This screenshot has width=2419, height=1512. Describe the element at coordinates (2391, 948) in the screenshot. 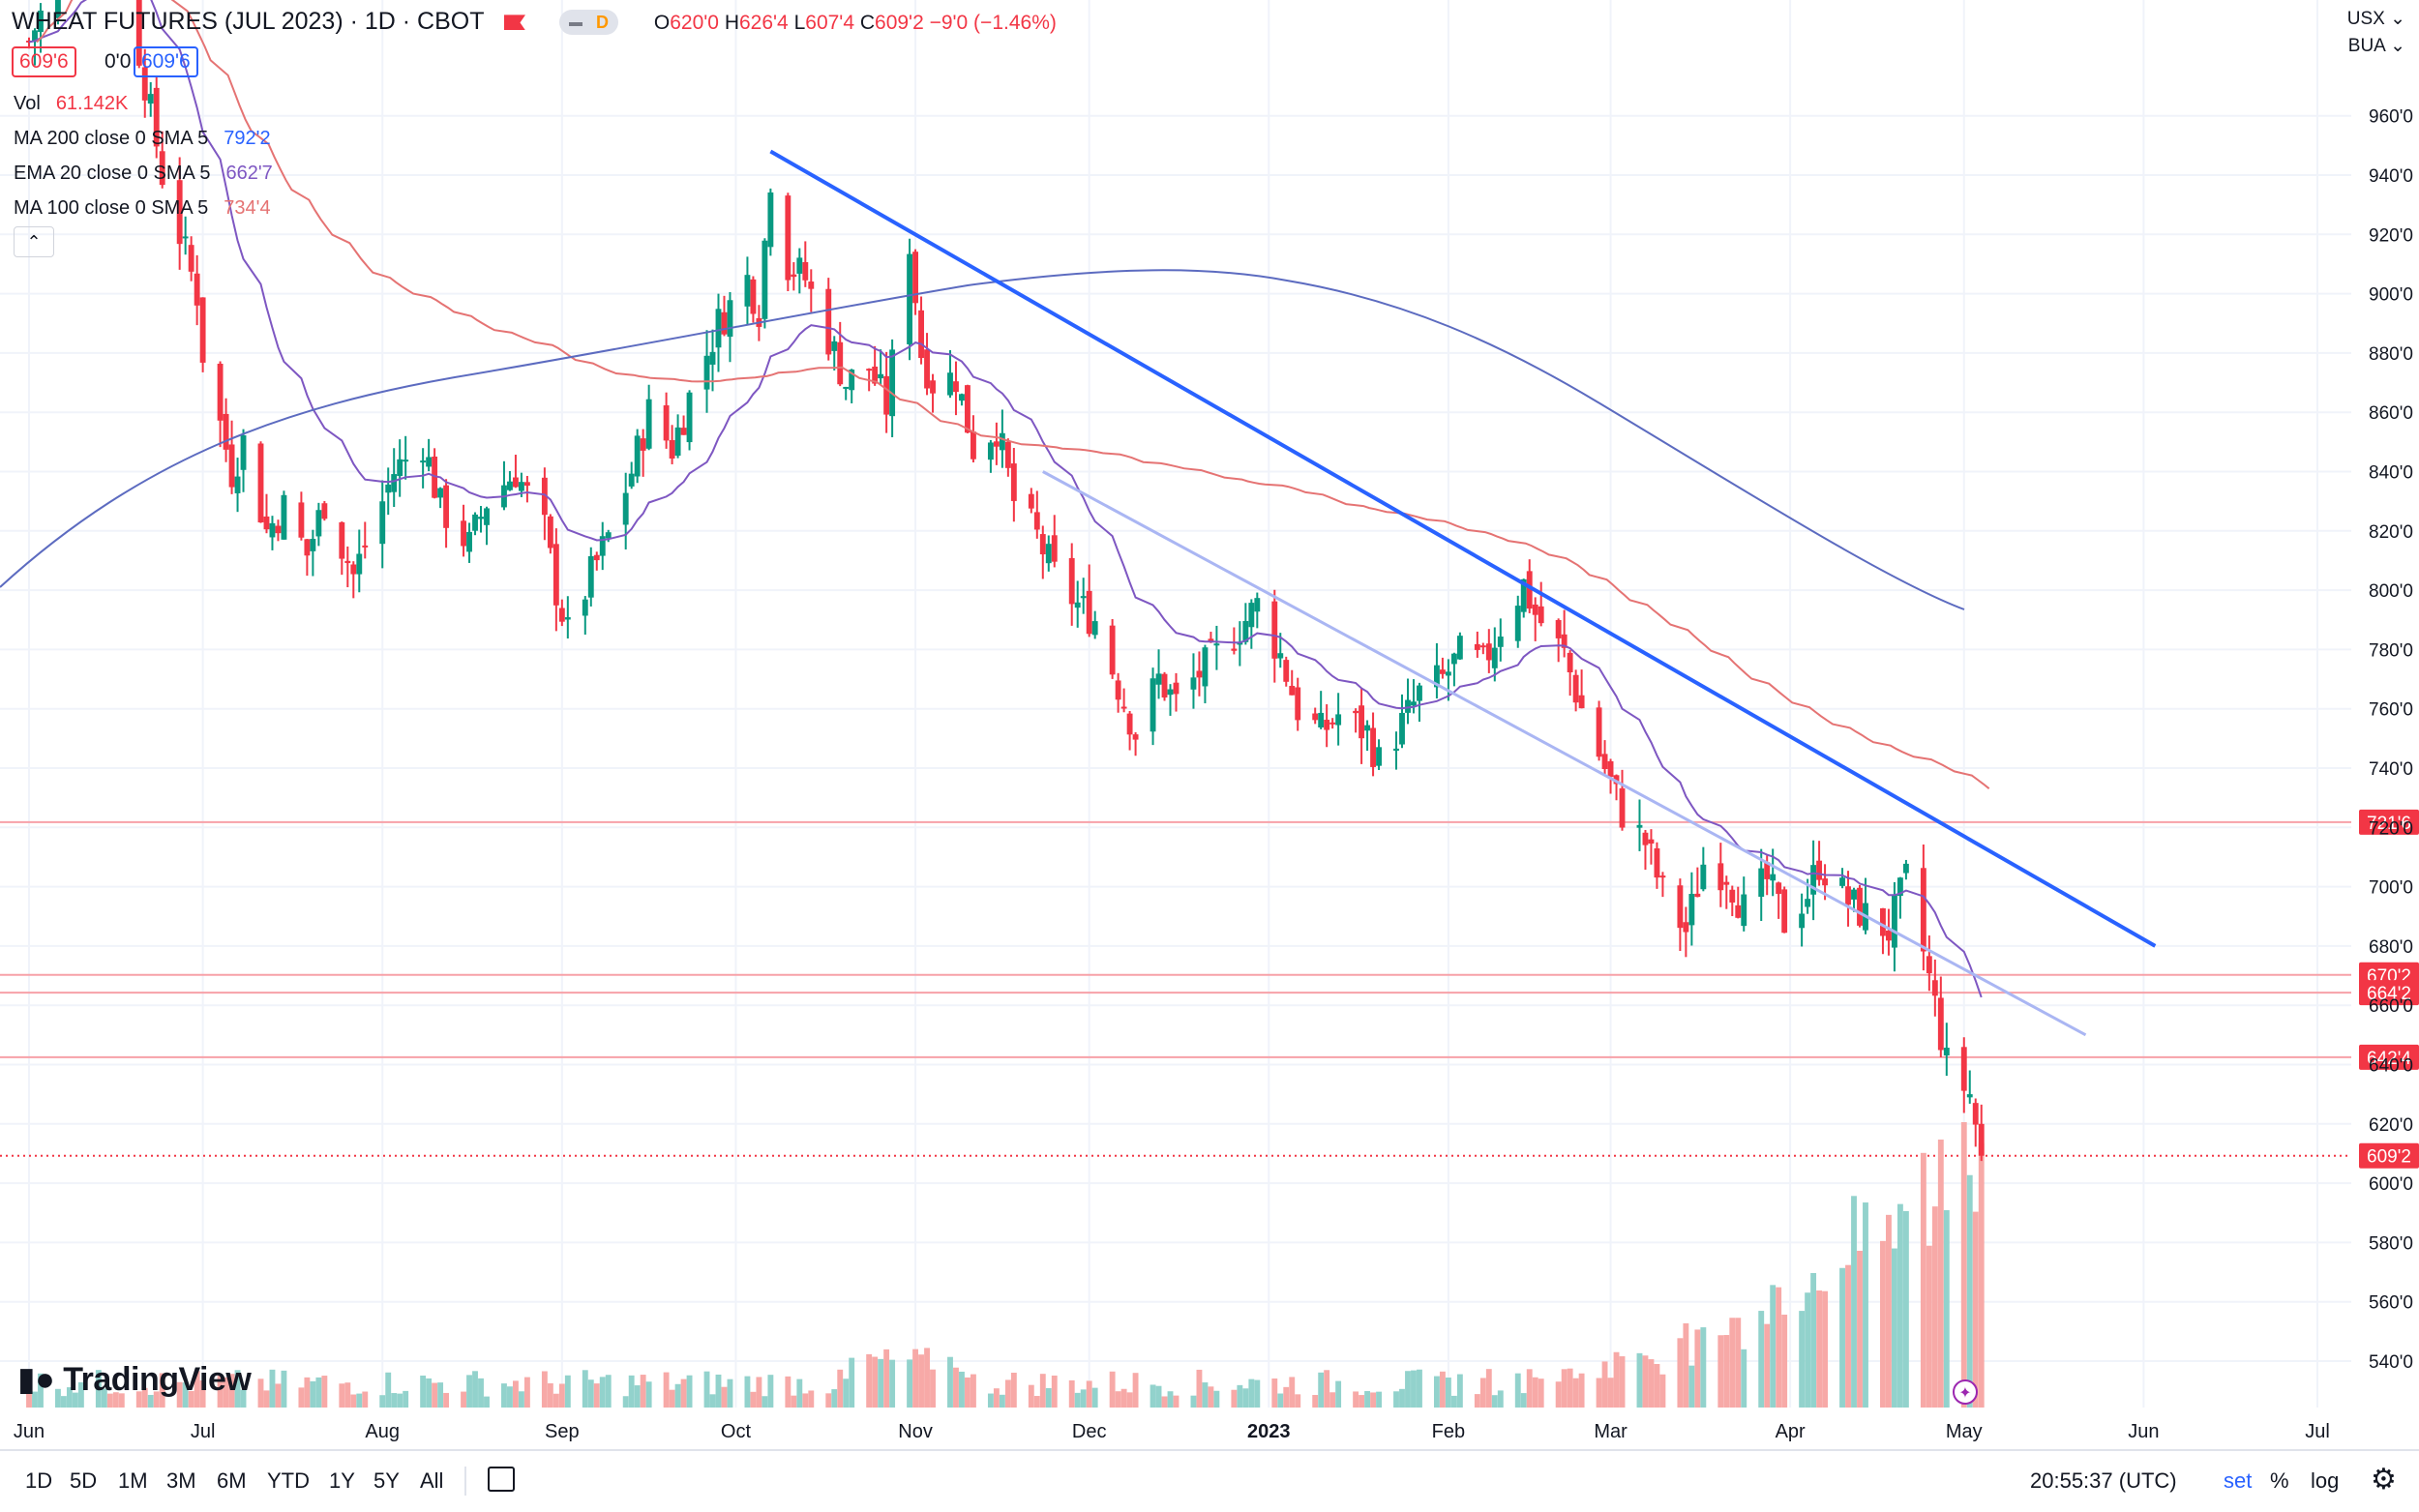

I see `y-tick-label: 680'0` at that location.